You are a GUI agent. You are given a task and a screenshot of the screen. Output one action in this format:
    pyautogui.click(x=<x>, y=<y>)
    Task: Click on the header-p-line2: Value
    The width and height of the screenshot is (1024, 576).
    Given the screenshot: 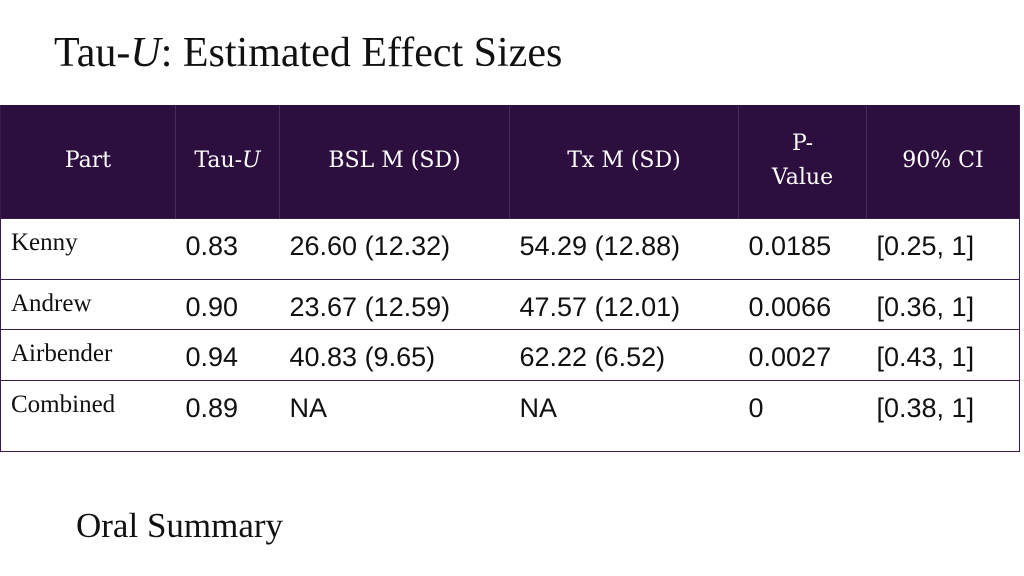 What is the action you would take?
    pyautogui.click(x=802, y=178)
    